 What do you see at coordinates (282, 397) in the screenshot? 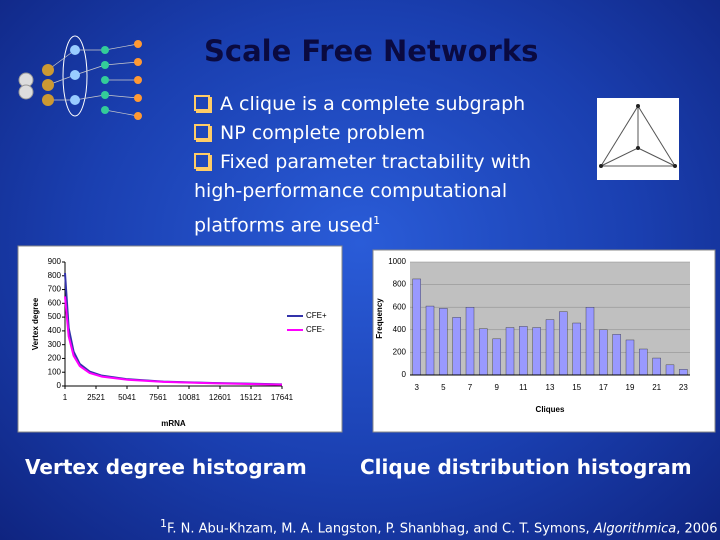
I see `x-tick-label: 17641` at bounding box center [282, 397].